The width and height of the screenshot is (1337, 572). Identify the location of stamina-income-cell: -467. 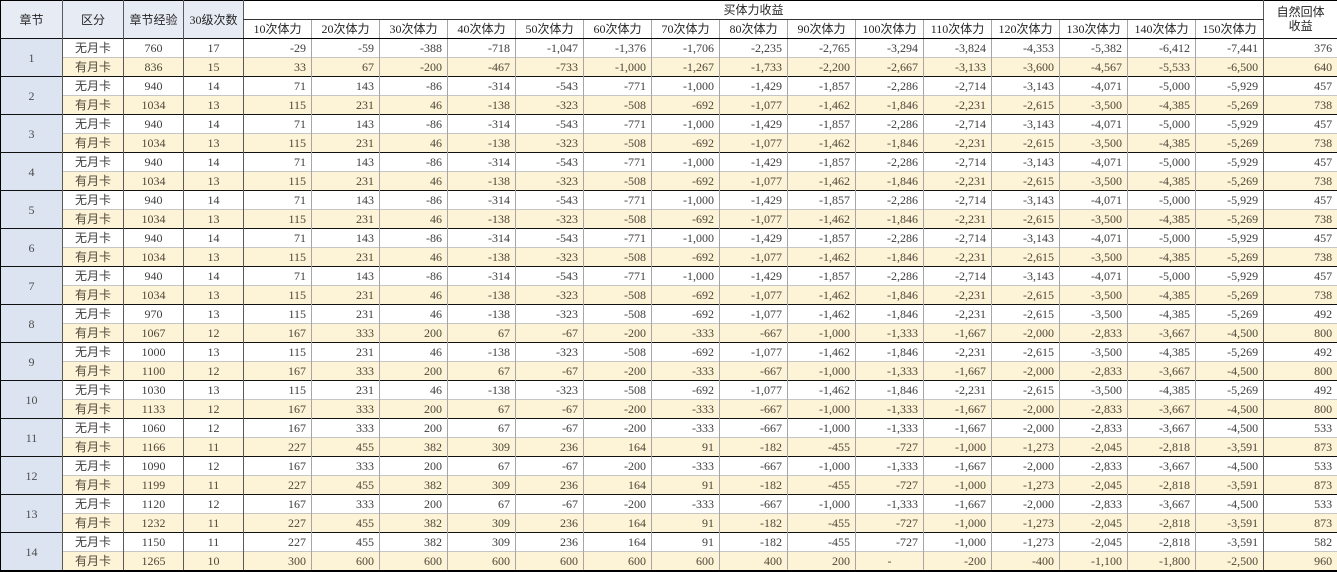
(482, 67).